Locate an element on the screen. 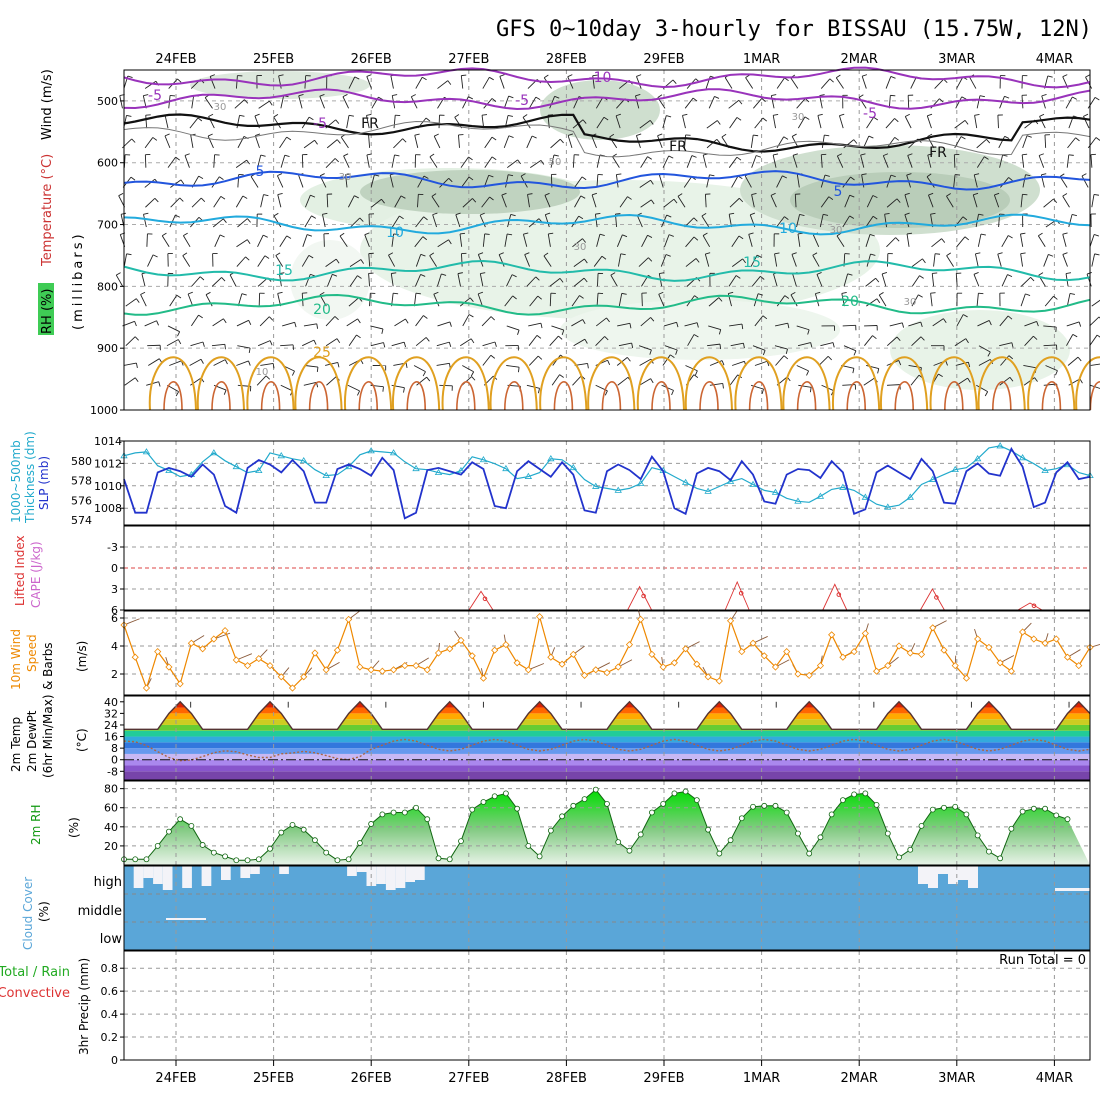  date-label-top: 1MAR is located at coordinates (761, 59).